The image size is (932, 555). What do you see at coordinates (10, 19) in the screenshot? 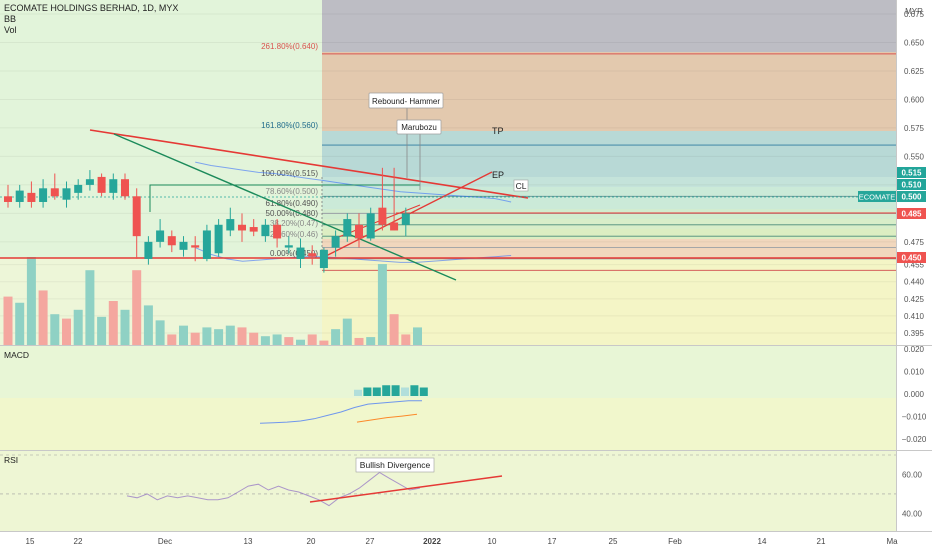
I see `bb-indicator-label: BB` at bounding box center [10, 19].